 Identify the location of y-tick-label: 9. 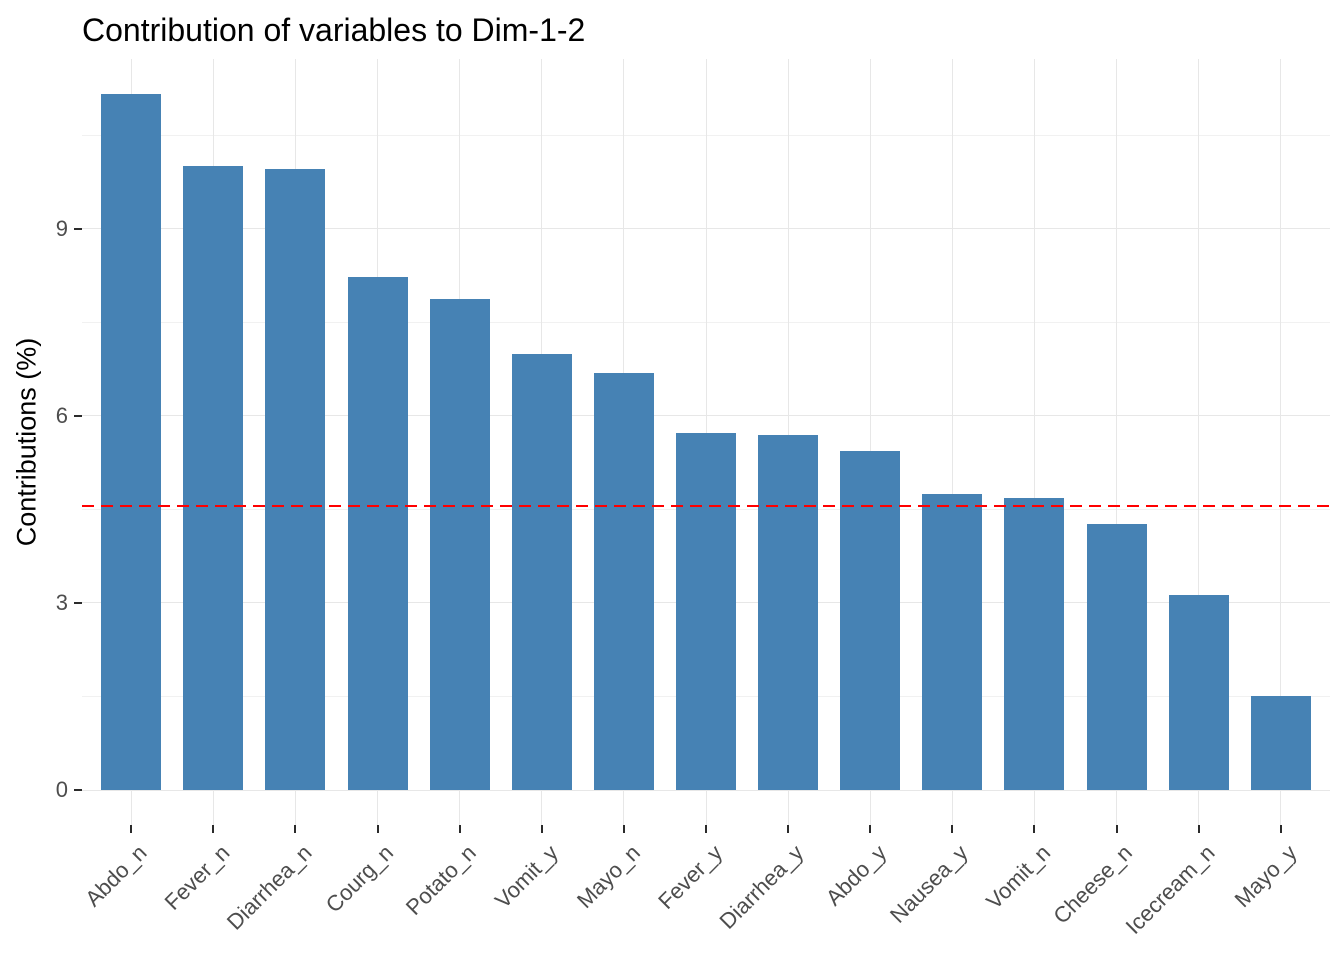
(61, 228).